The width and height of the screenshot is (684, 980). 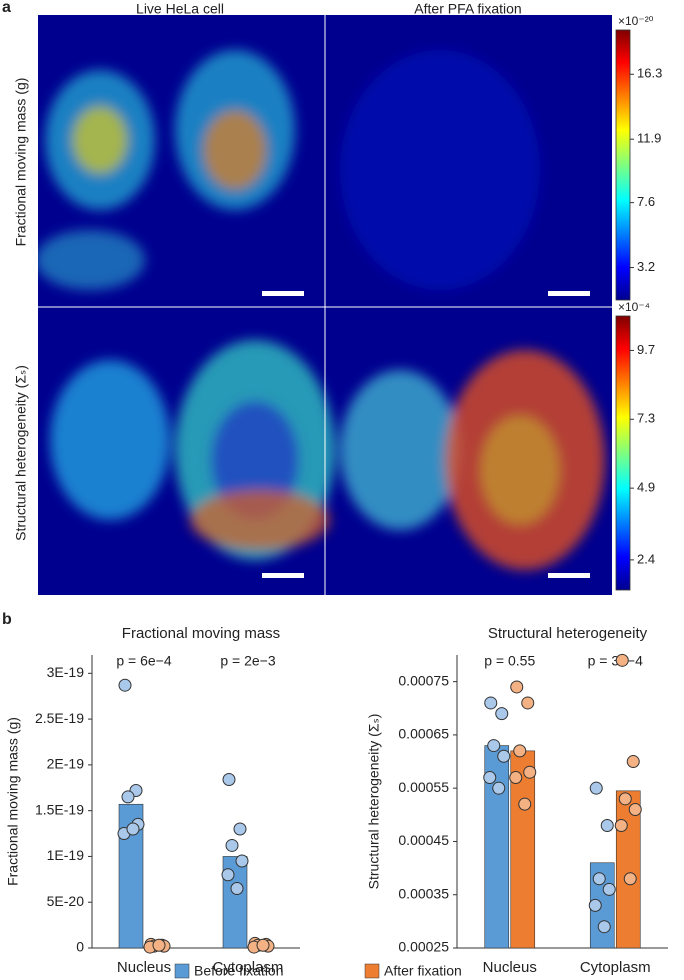 What do you see at coordinates (649, 73) in the screenshot?
I see `colorbar-tick-label: 16.3` at bounding box center [649, 73].